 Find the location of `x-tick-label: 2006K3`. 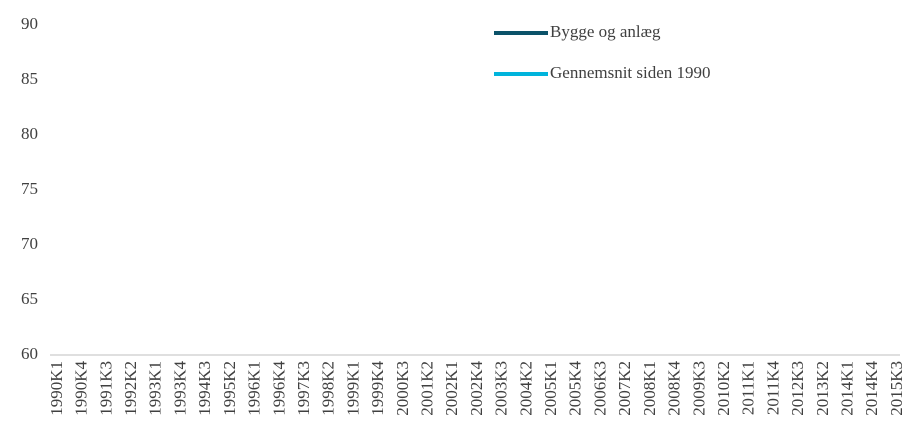

x-tick-label: 2006K3 is located at coordinates (599, 388).